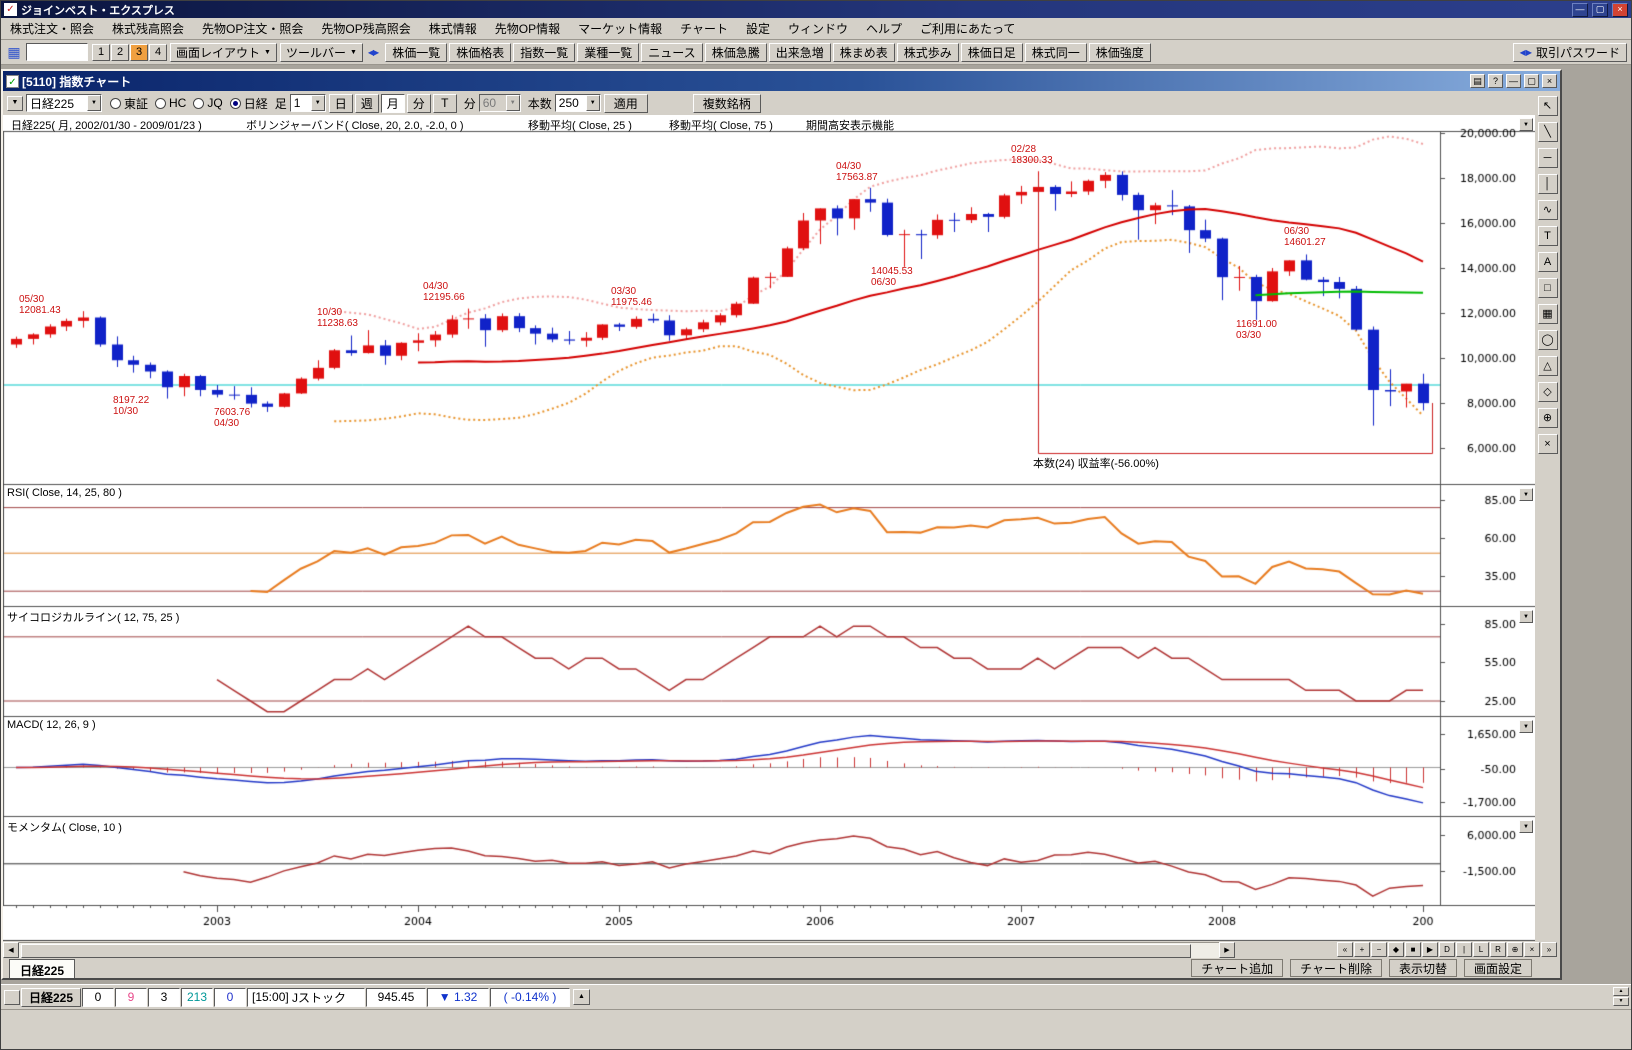 This screenshot has height=1050, width=1632. What do you see at coordinates (1549, 81) in the screenshot?
I see `chart-close-button: ×` at bounding box center [1549, 81].